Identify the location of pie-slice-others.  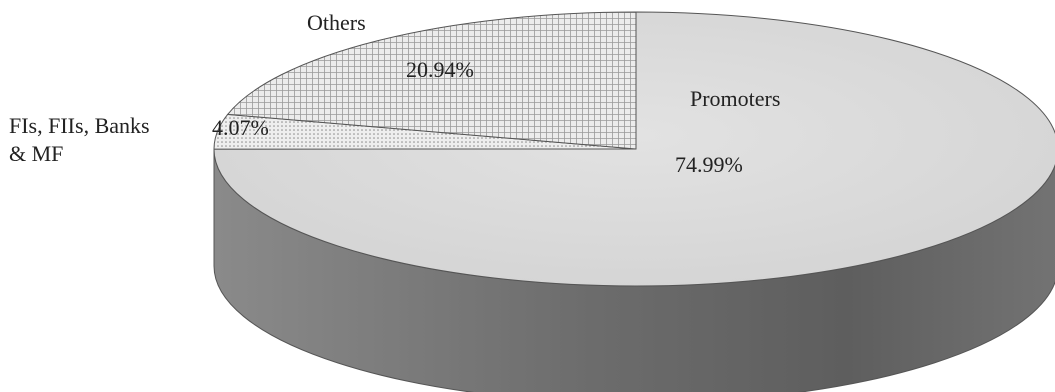
(431, 80).